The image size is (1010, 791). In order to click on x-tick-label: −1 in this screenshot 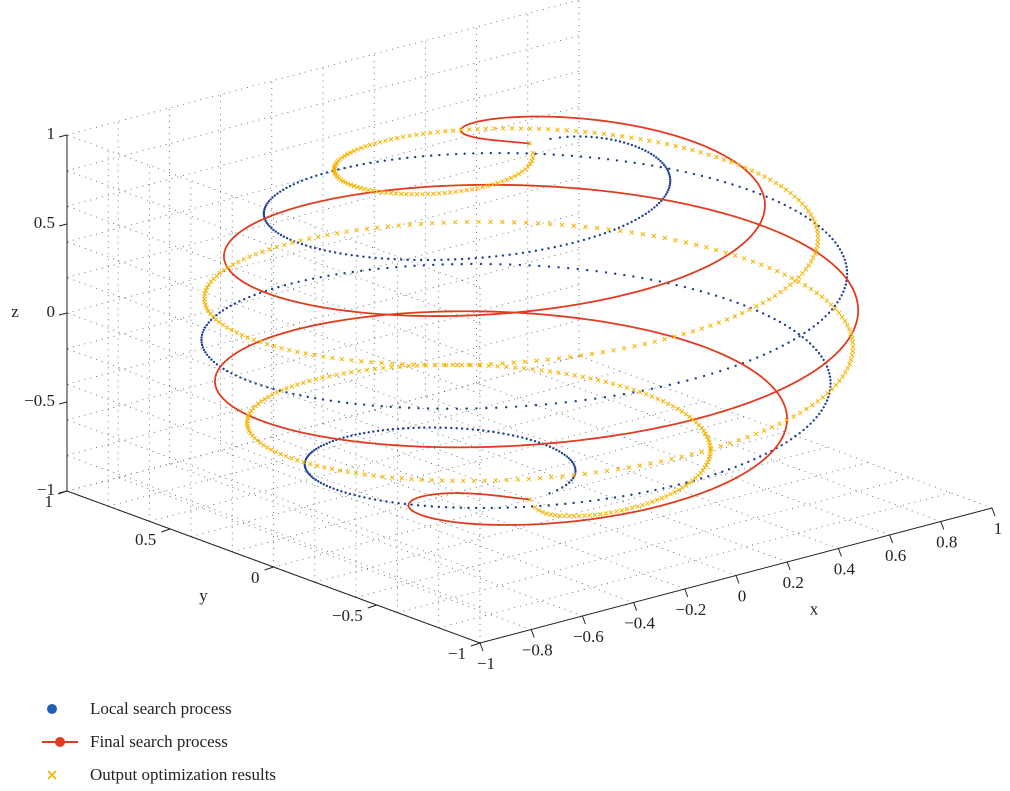, I will do `click(486, 663)`.